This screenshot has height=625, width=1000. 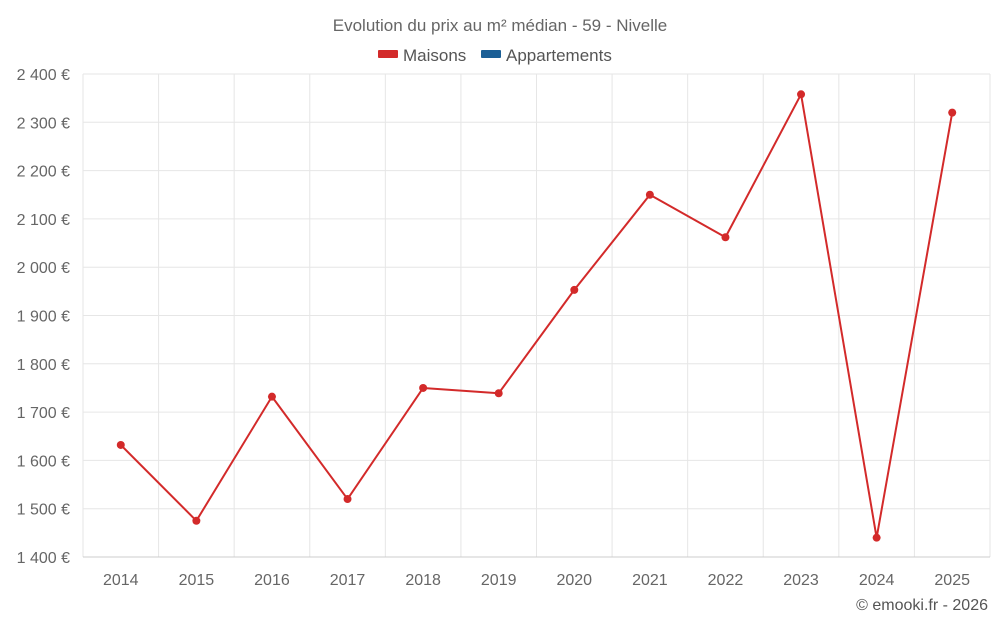 I want to click on credit: © emooki.fr - 2026, so click(x=922, y=605).